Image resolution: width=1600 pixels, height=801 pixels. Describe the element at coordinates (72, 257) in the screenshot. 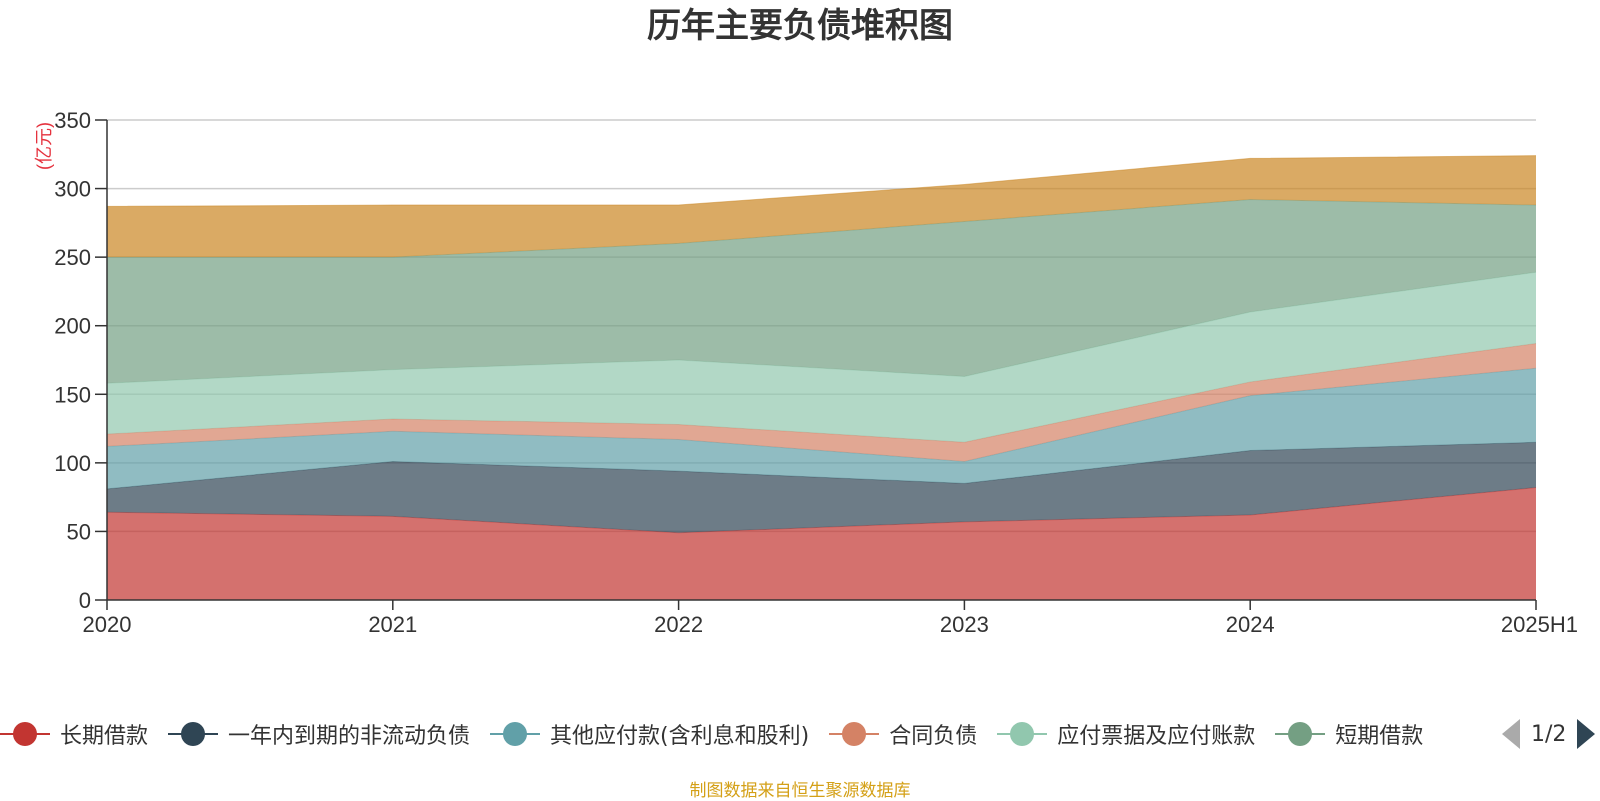

I see `y-tick-label: 250` at that location.